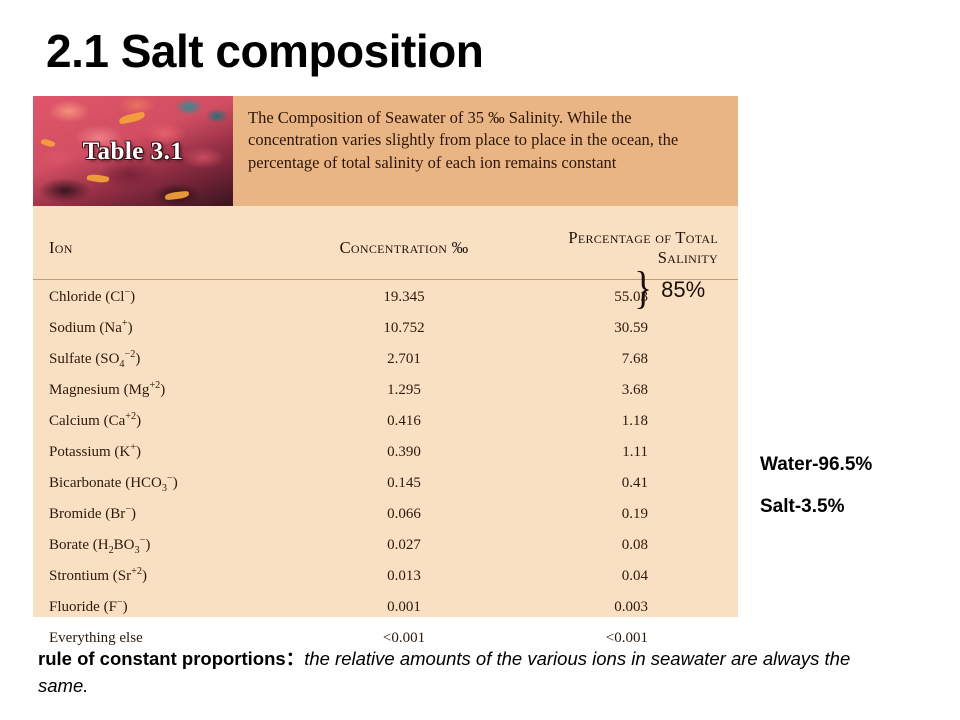 Image resolution: width=960 pixels, height=720 pixels. Describe the element at coordinates (404, 483) in the screenshot. I see `cell-concentration: 0.145` at that location.